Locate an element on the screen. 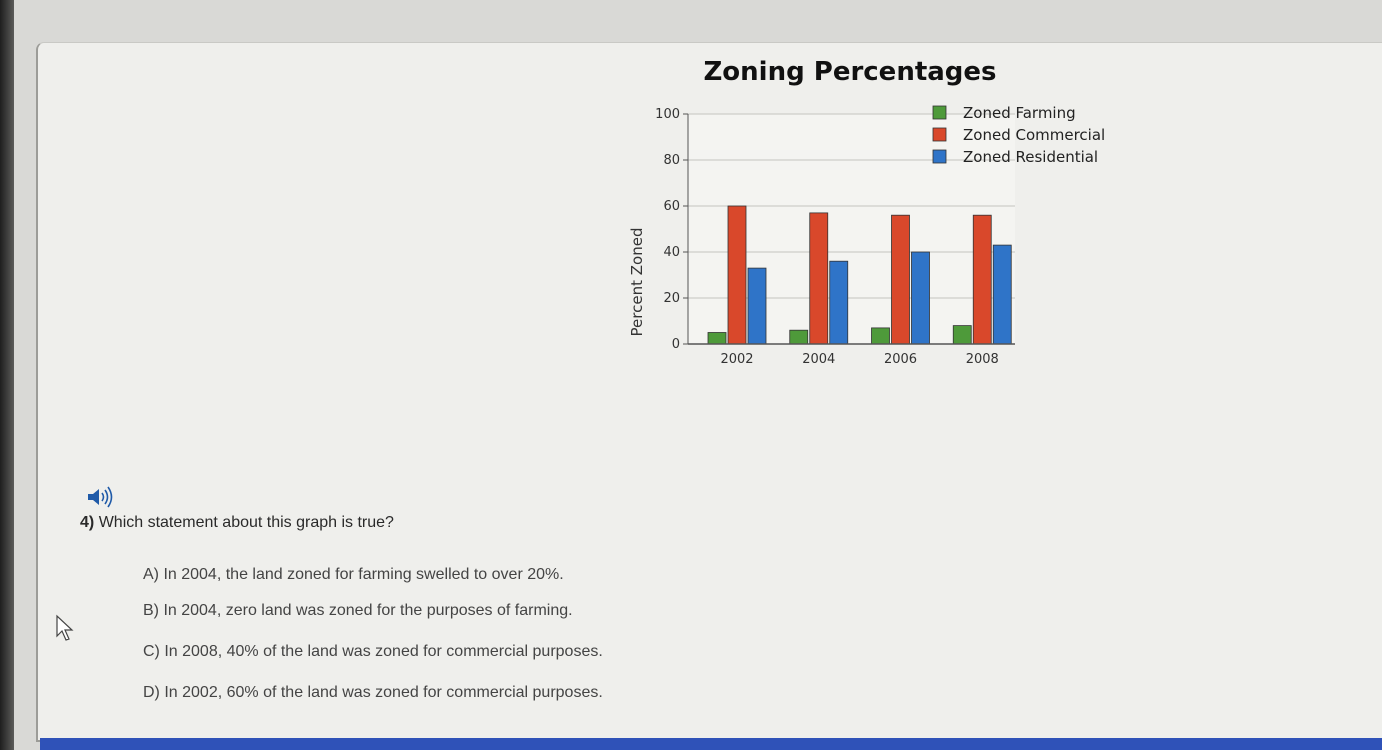 This screenshot has height=750, width=1382. y-tick-label: 20 is located at coordinates (671, 298).